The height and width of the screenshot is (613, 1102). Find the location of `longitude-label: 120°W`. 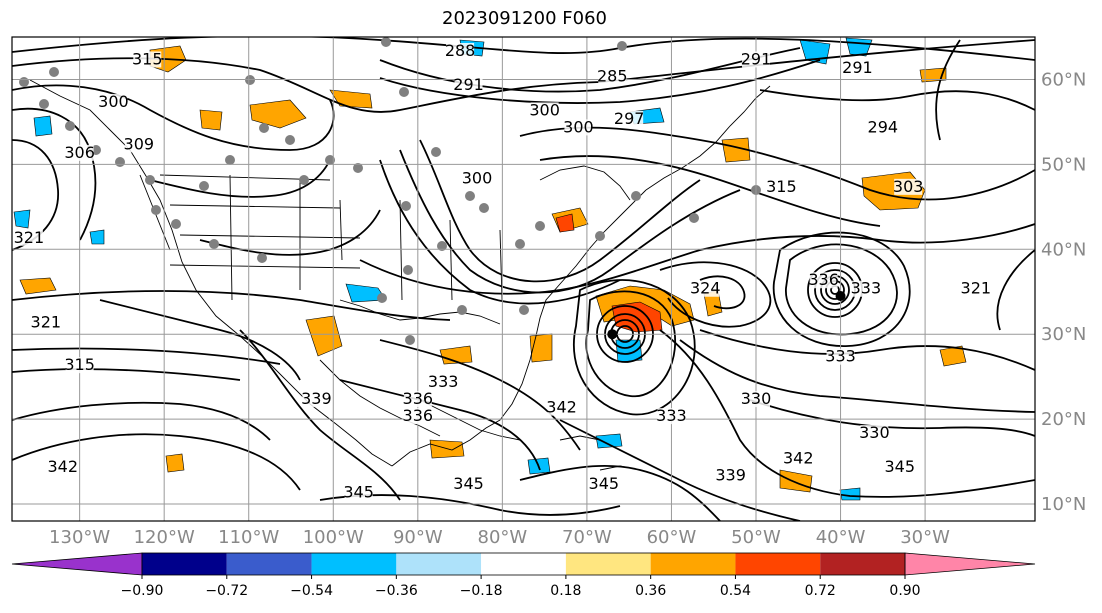

longitude-label: 120°W is located at coordinates (164, 537).